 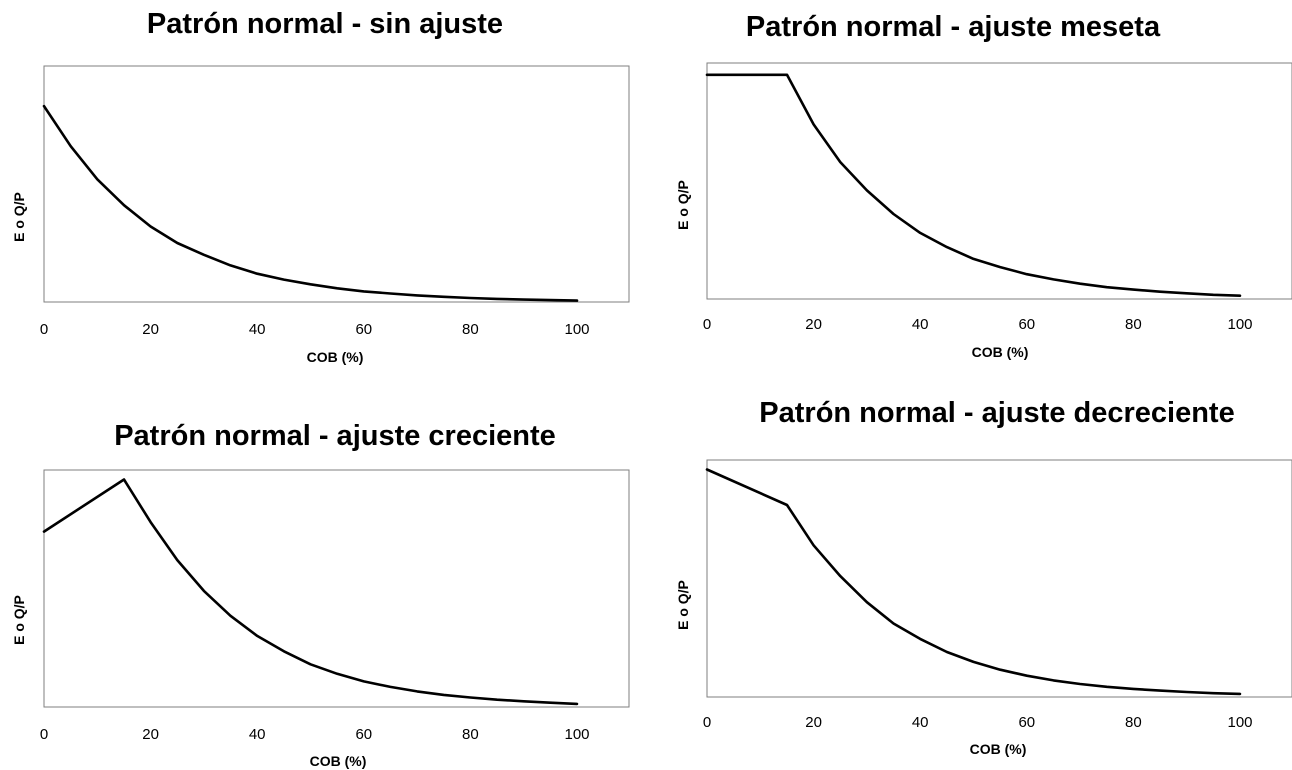 What do you see at coordinates (325, 24) in the screenshot?
I see `chart-title: Patrón normal - sin ajuste` at bounding box center [325, 24].